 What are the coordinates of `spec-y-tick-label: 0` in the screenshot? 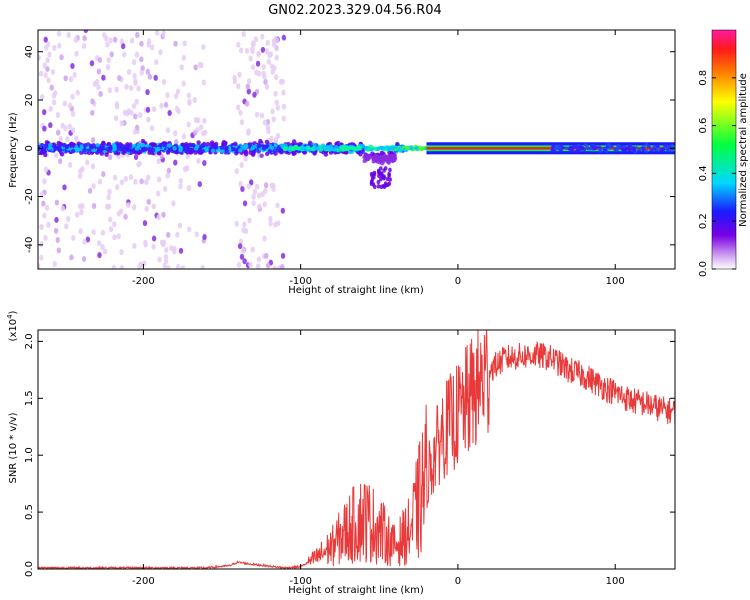 It's located at (29, 148).